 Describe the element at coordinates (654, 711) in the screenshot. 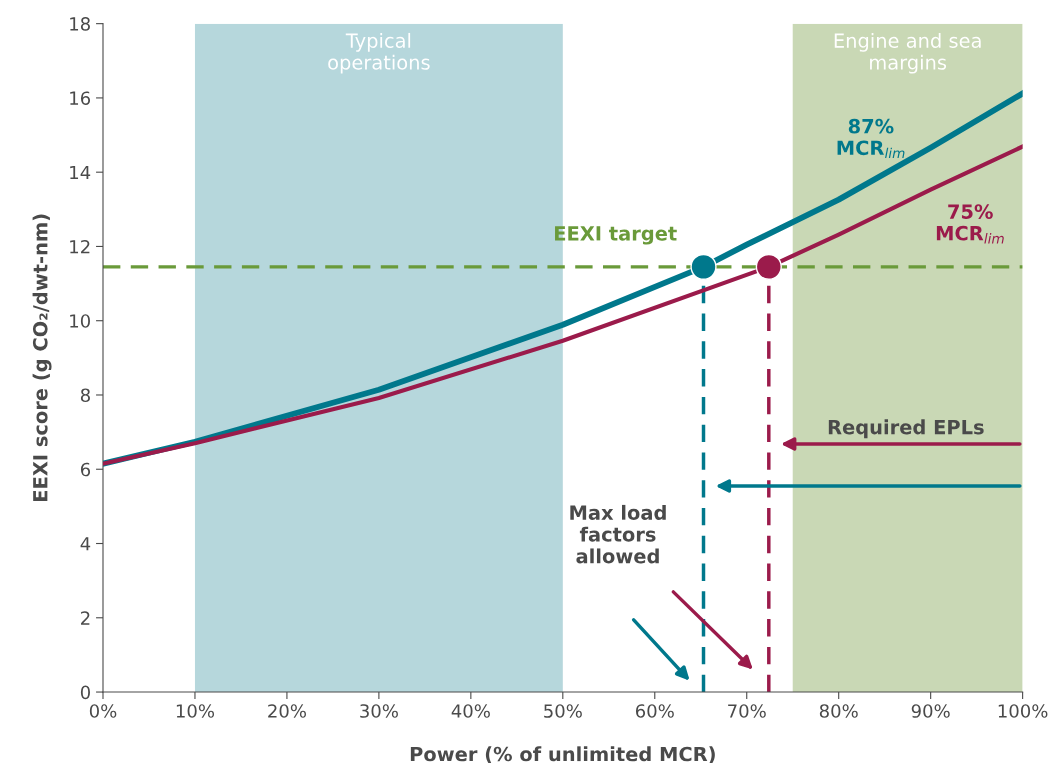

I see `x-tick-label: 60%` at that location.